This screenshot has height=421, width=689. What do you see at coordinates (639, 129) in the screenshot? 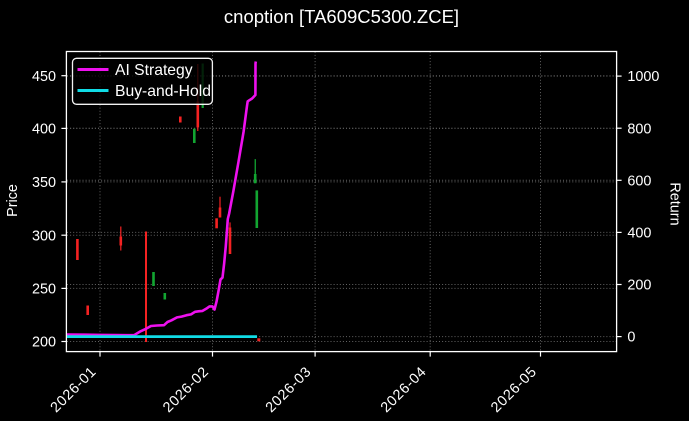
I see `svg-text: 800` at bounding box center [639, 129].